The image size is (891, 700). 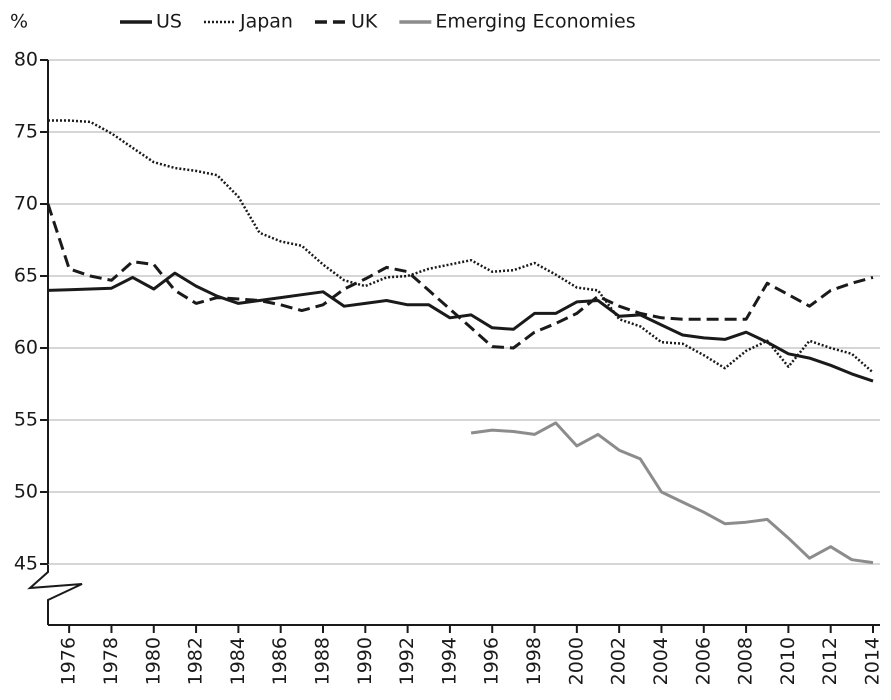 I want to click on y-tick-label: 60, so click(x=26, y=348).